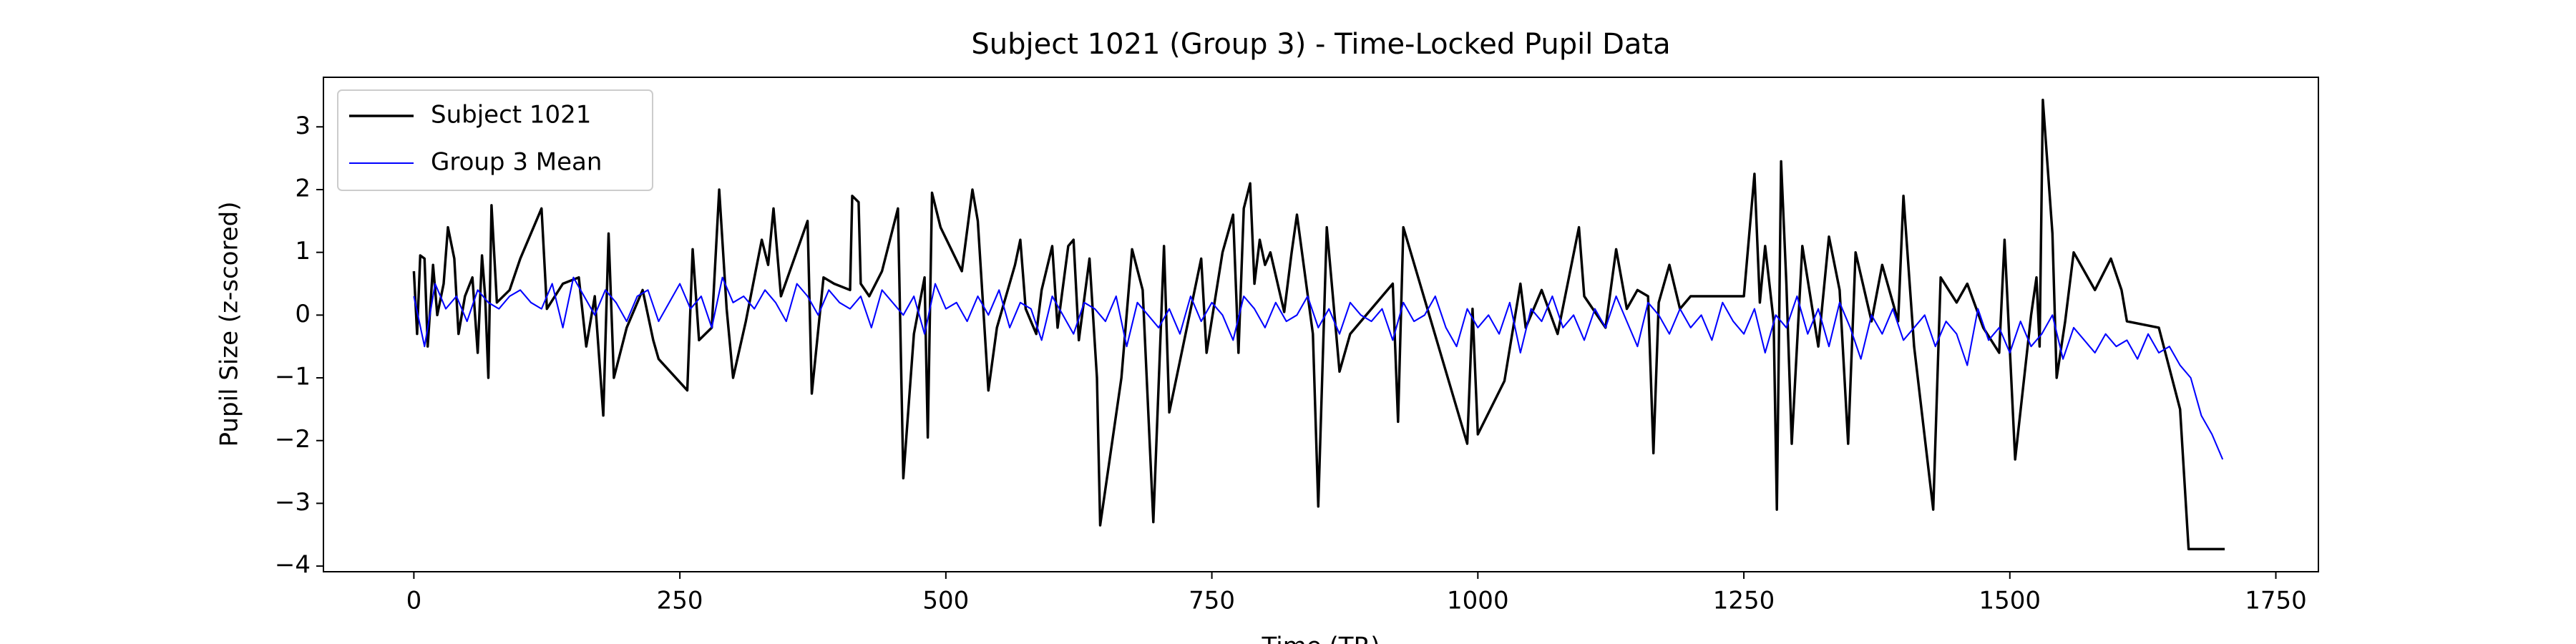  What do you see at coordinates (293, 439) in the screenshot?
I see `y-tick-label: −2` at bounding box center [293, 439].